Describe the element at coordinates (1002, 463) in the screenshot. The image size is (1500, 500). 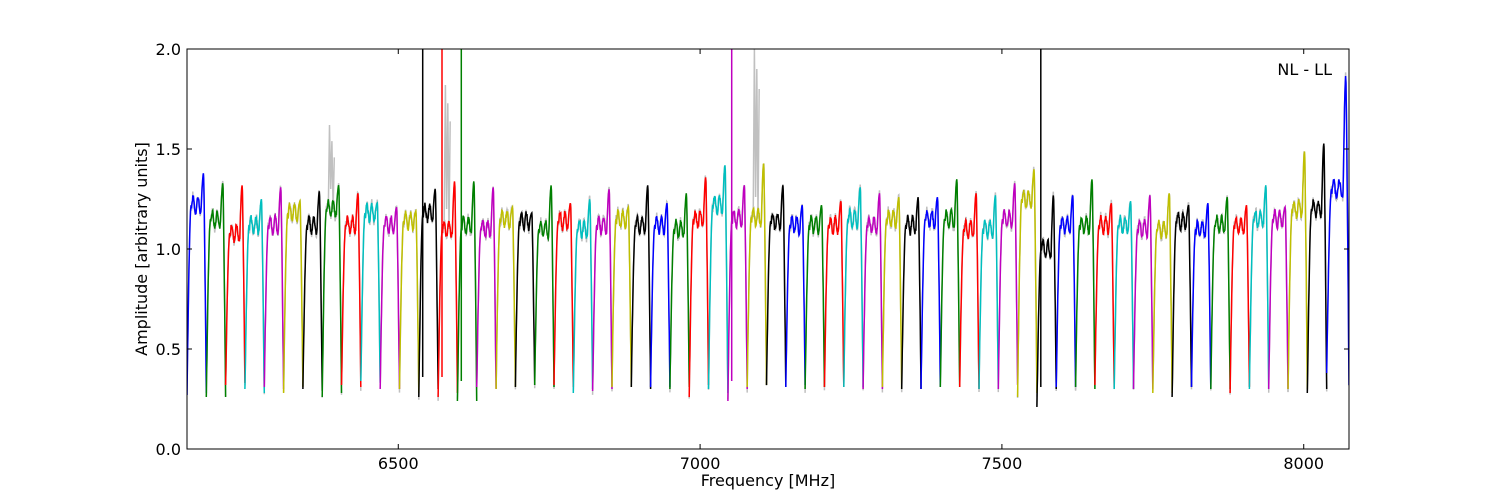
I see `x-tick-label-2: 7500` at that location.